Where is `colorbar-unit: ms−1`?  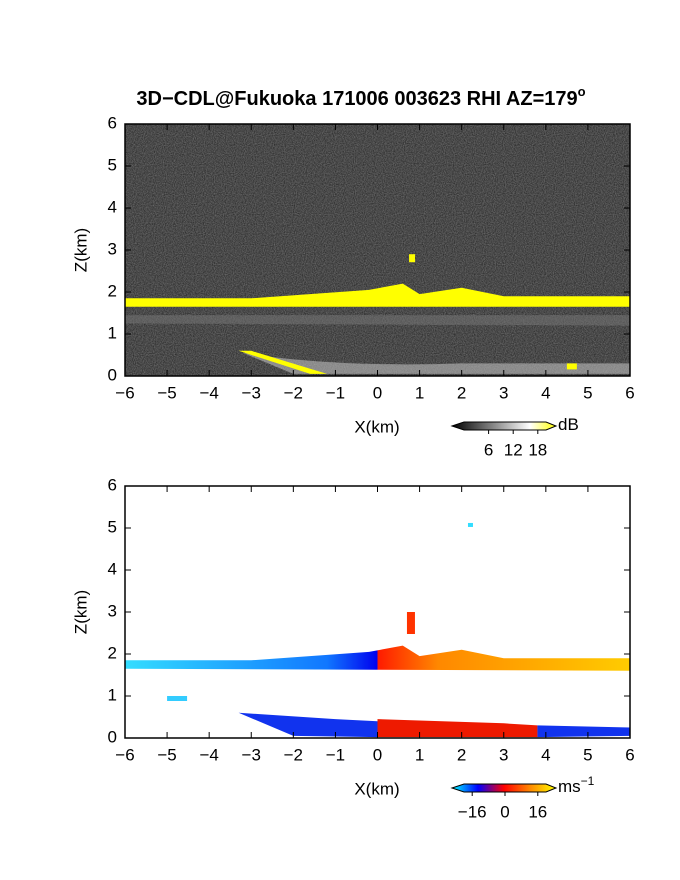 colorbar-unit: ms−1 is located at coordinates (576, 785).